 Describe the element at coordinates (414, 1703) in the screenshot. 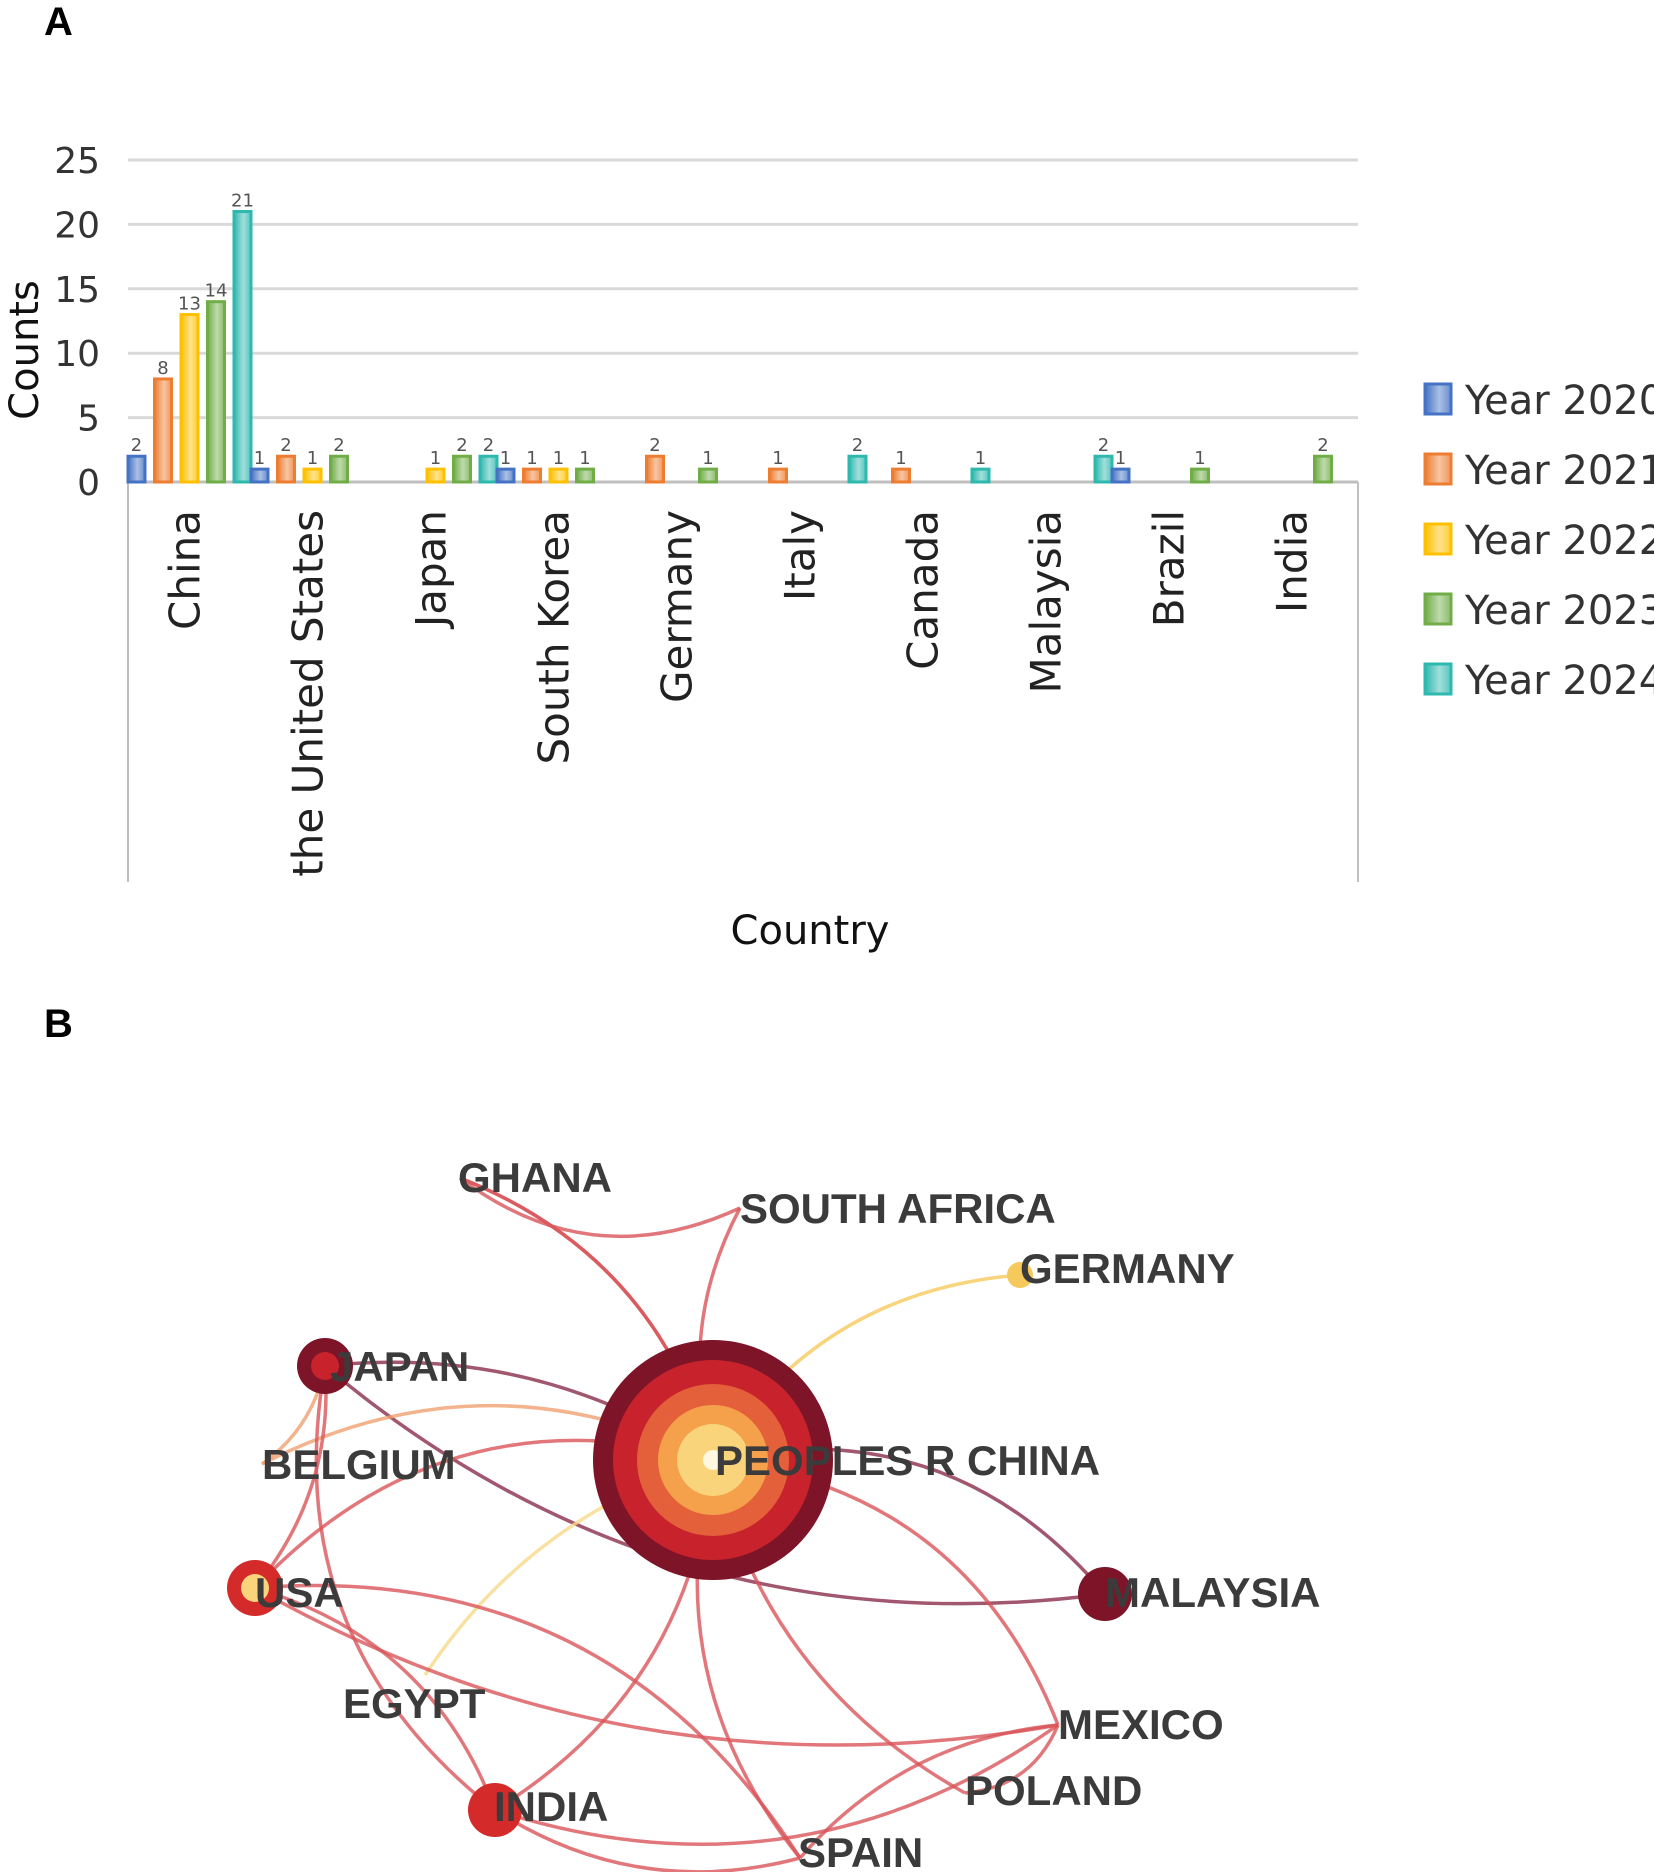

I see `node-label-egypt: EGYPT` at that location.